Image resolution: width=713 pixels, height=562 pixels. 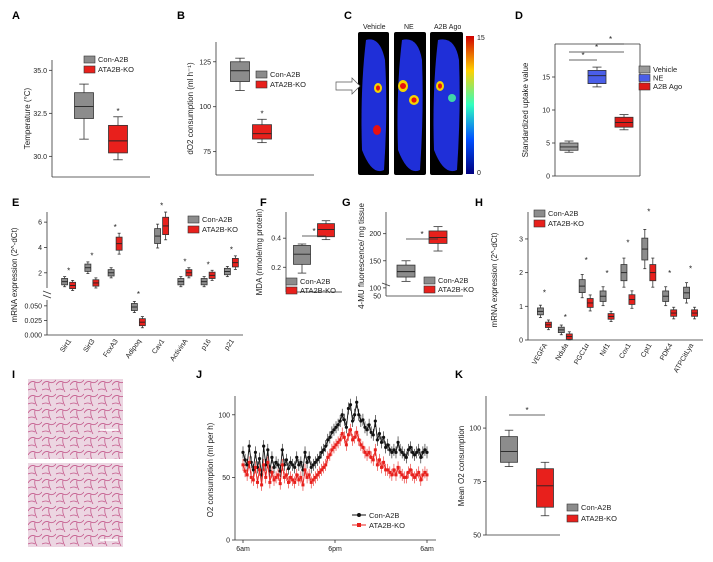 What do you see at coordinates (658, 78) in the screenshot?
I see `legend-label: NE` at bounding box center [658, 78].